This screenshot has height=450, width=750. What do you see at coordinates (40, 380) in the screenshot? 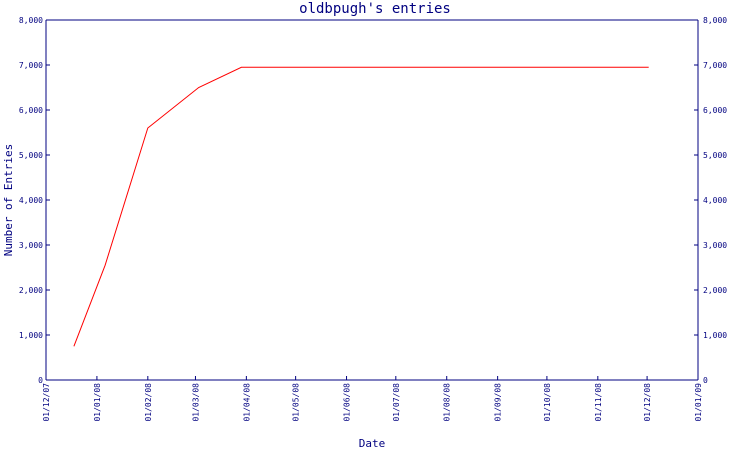
I see `y-tick-label-left: 0` at bounding box center [40, 380].